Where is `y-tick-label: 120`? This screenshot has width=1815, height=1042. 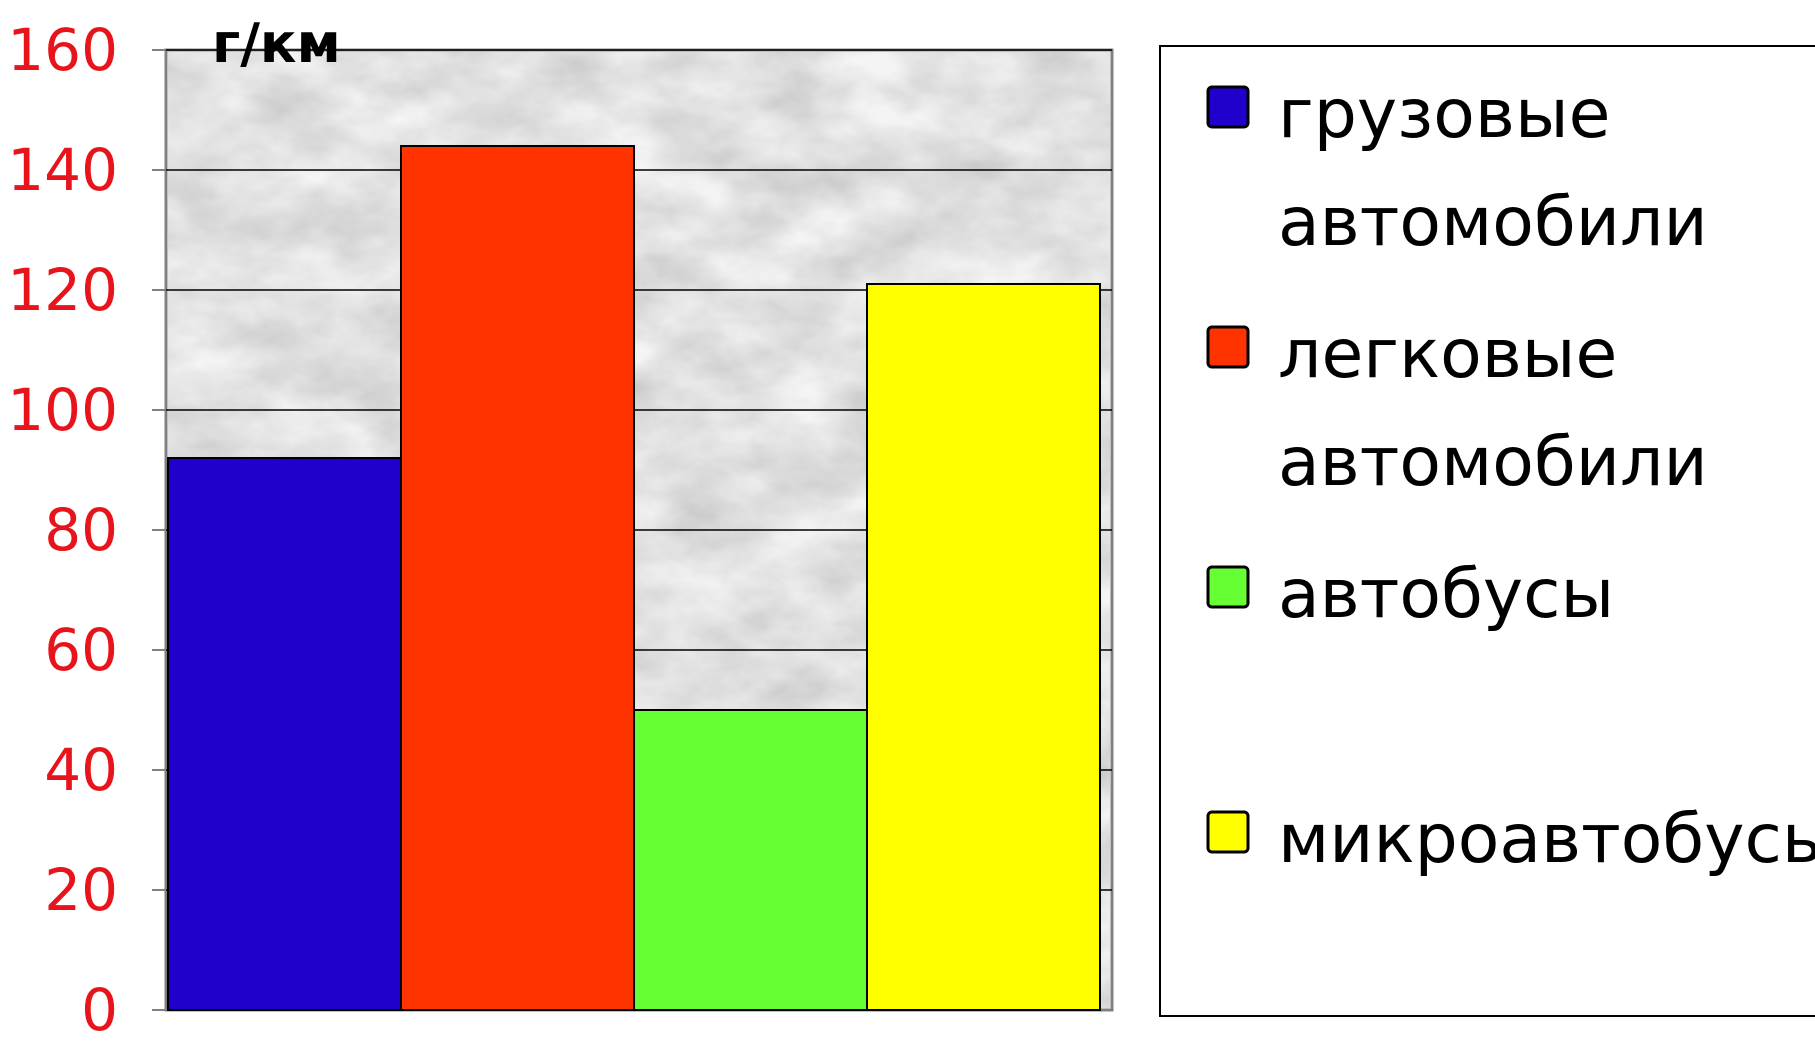 y-tick-label: 120 is located at coordinates (62, 290).